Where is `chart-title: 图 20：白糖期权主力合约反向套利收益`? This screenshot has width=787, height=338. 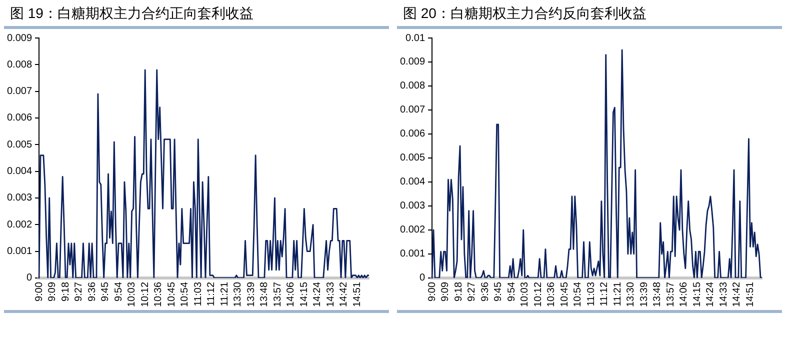
chart-title: 图 20：白糖期权主力合约反向套利收益 is located at coordinates (589, 14).